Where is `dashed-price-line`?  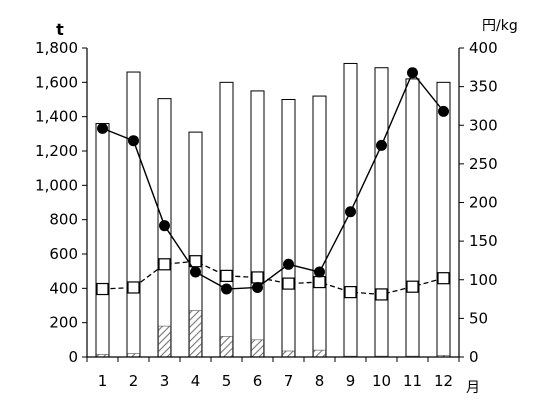
dashed-price-line is located at coordinates (273, 278).